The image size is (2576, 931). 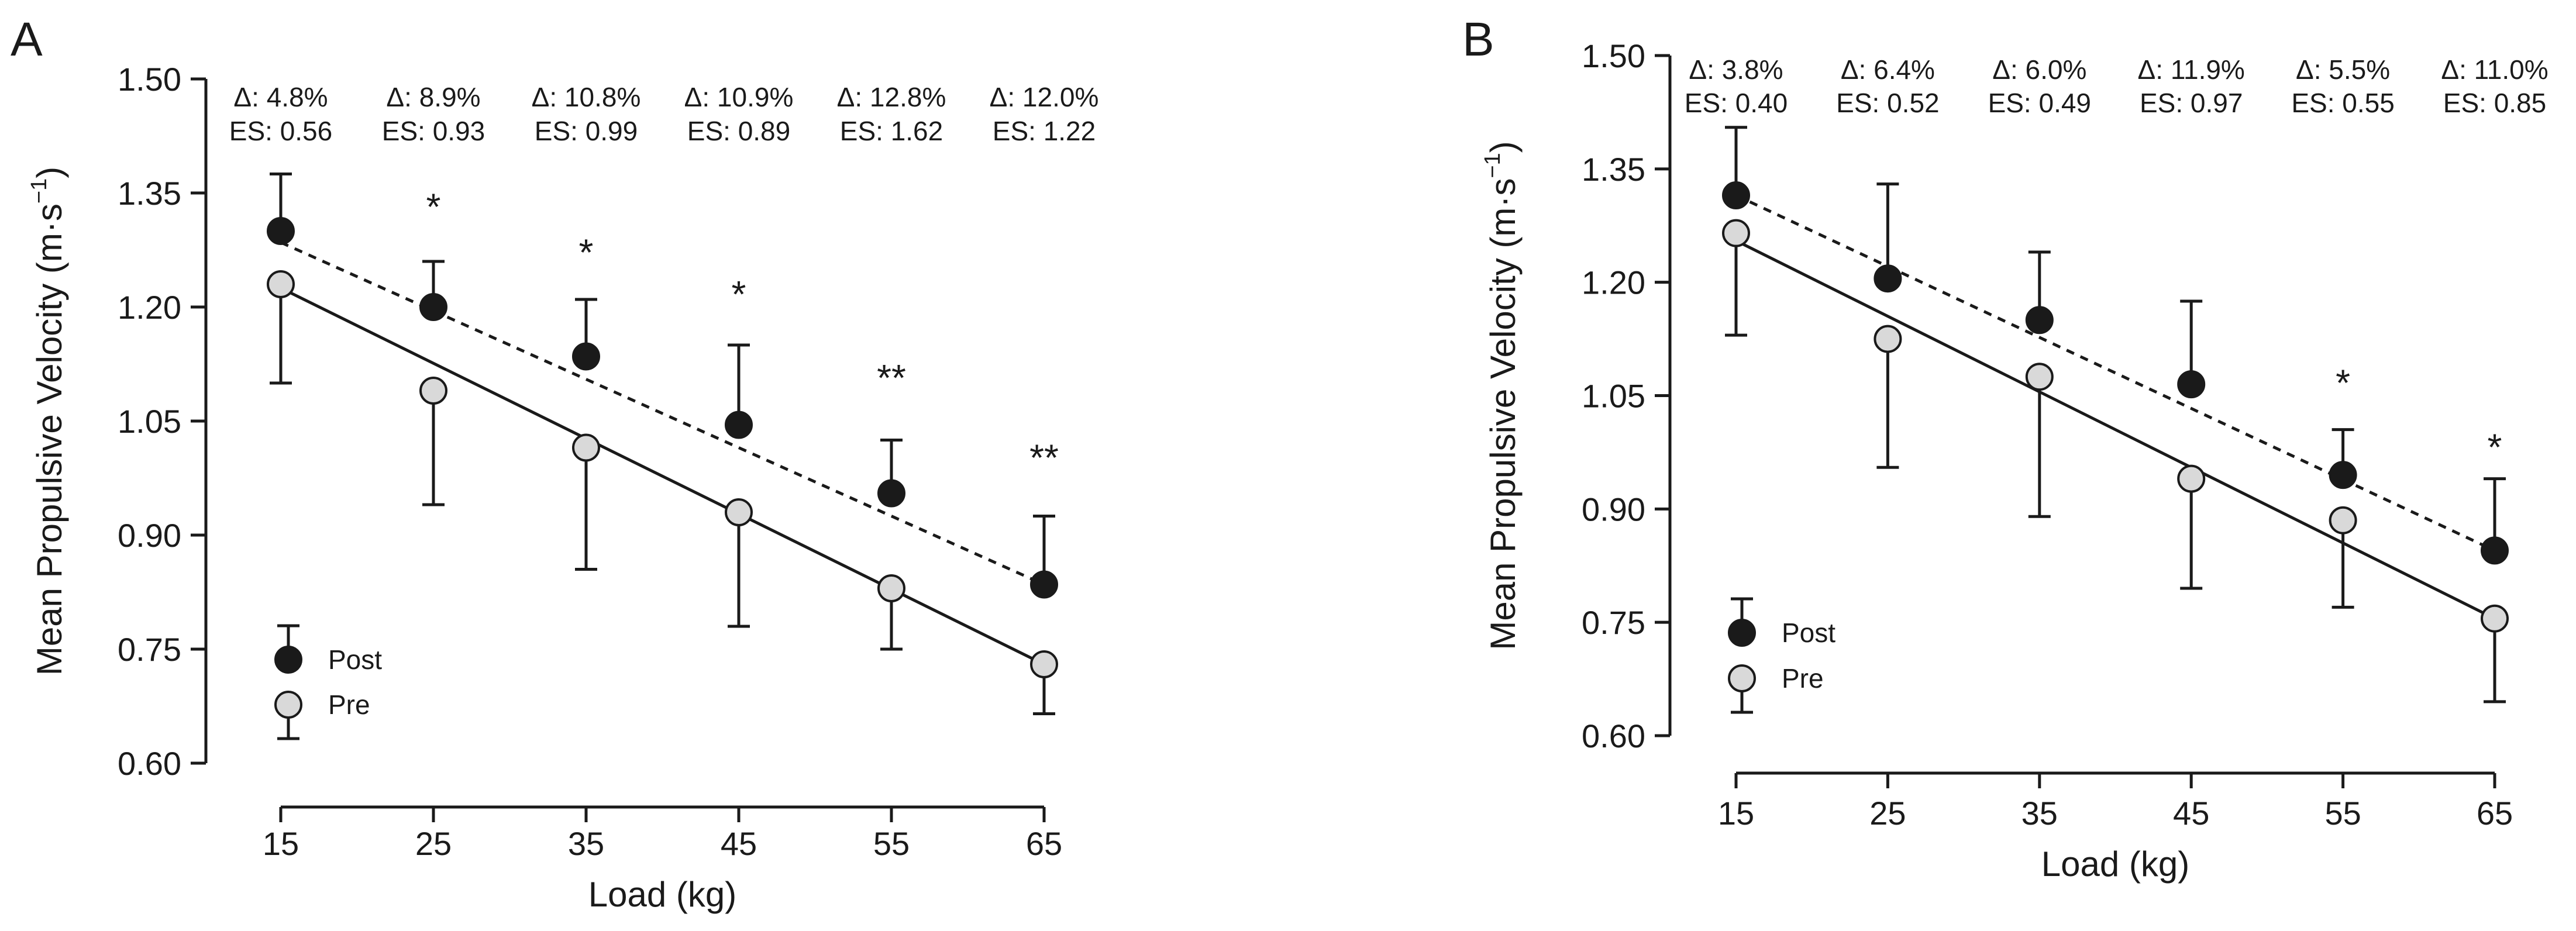 I want to click on y-tick-label: 1.35, so click(x=1613, y=170).